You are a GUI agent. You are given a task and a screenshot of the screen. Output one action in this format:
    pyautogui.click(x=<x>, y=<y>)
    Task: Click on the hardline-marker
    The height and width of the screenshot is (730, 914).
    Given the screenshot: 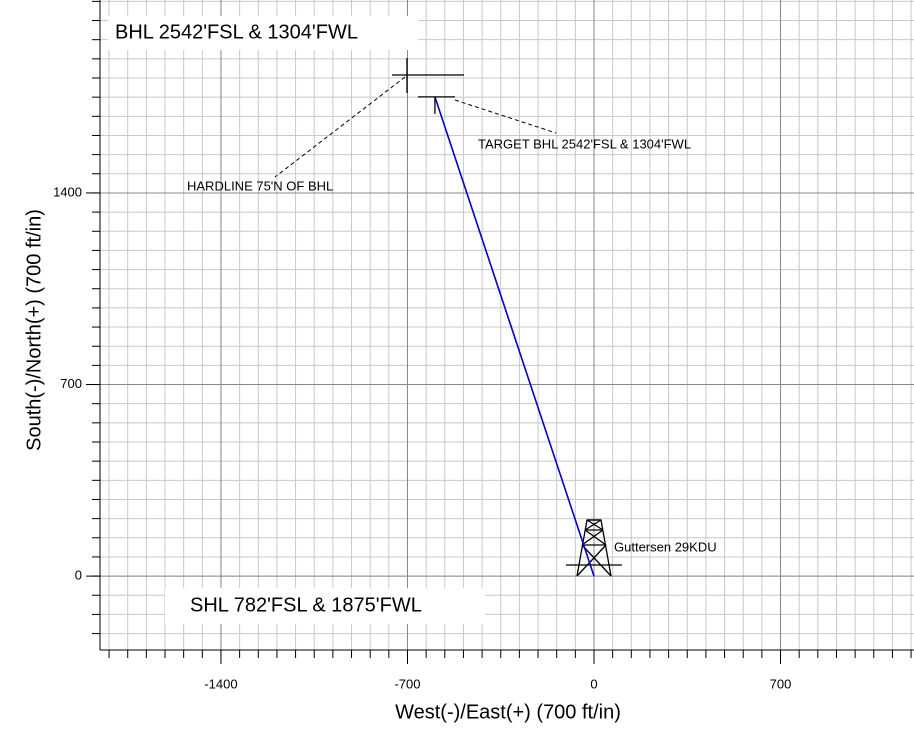 What is the action you would take?
    pyautogui.click(x=428, y=75)
    